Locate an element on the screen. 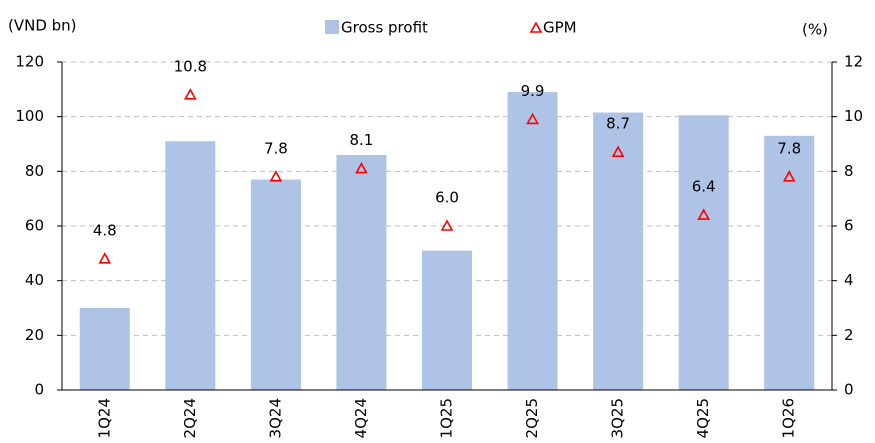 Image resolution: width=875 pixels, height=443 pixels. y2-tick-label: 12 is located at coordinates (853, 62).